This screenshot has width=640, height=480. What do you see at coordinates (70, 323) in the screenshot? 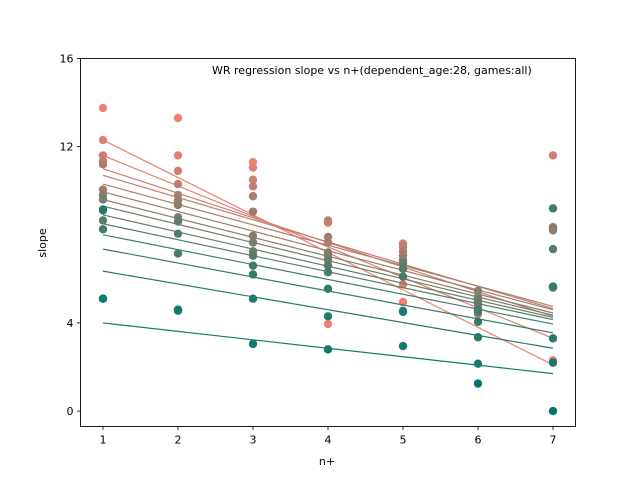
I see `y-tick-label: 4` at bounding box center [70, 323].